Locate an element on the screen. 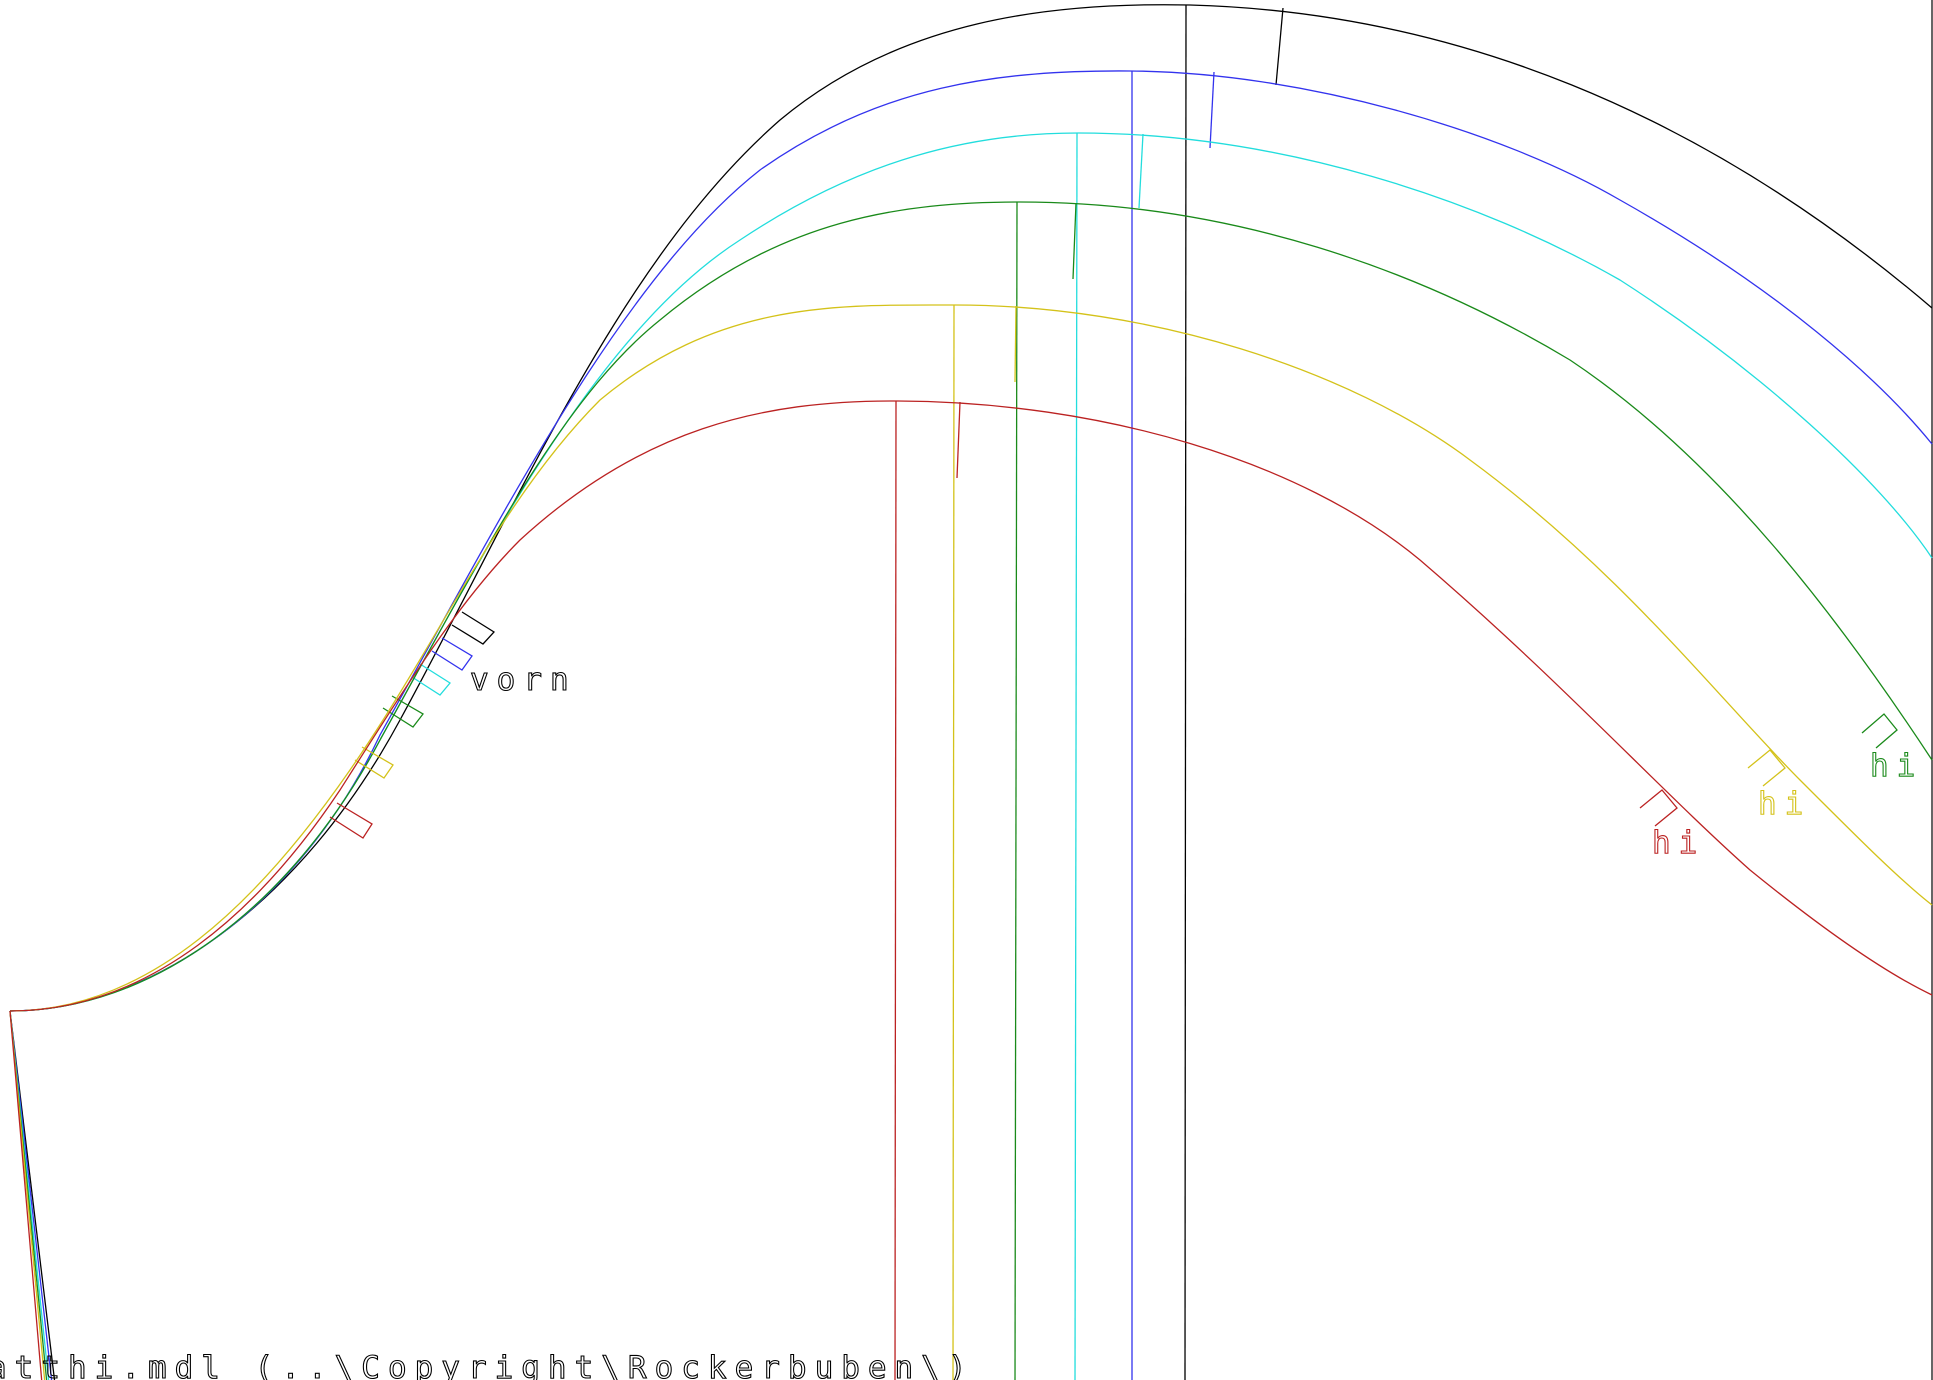 The image size is (1933, 1380). size-6-side-seam is located at coordinates (26, 1195).